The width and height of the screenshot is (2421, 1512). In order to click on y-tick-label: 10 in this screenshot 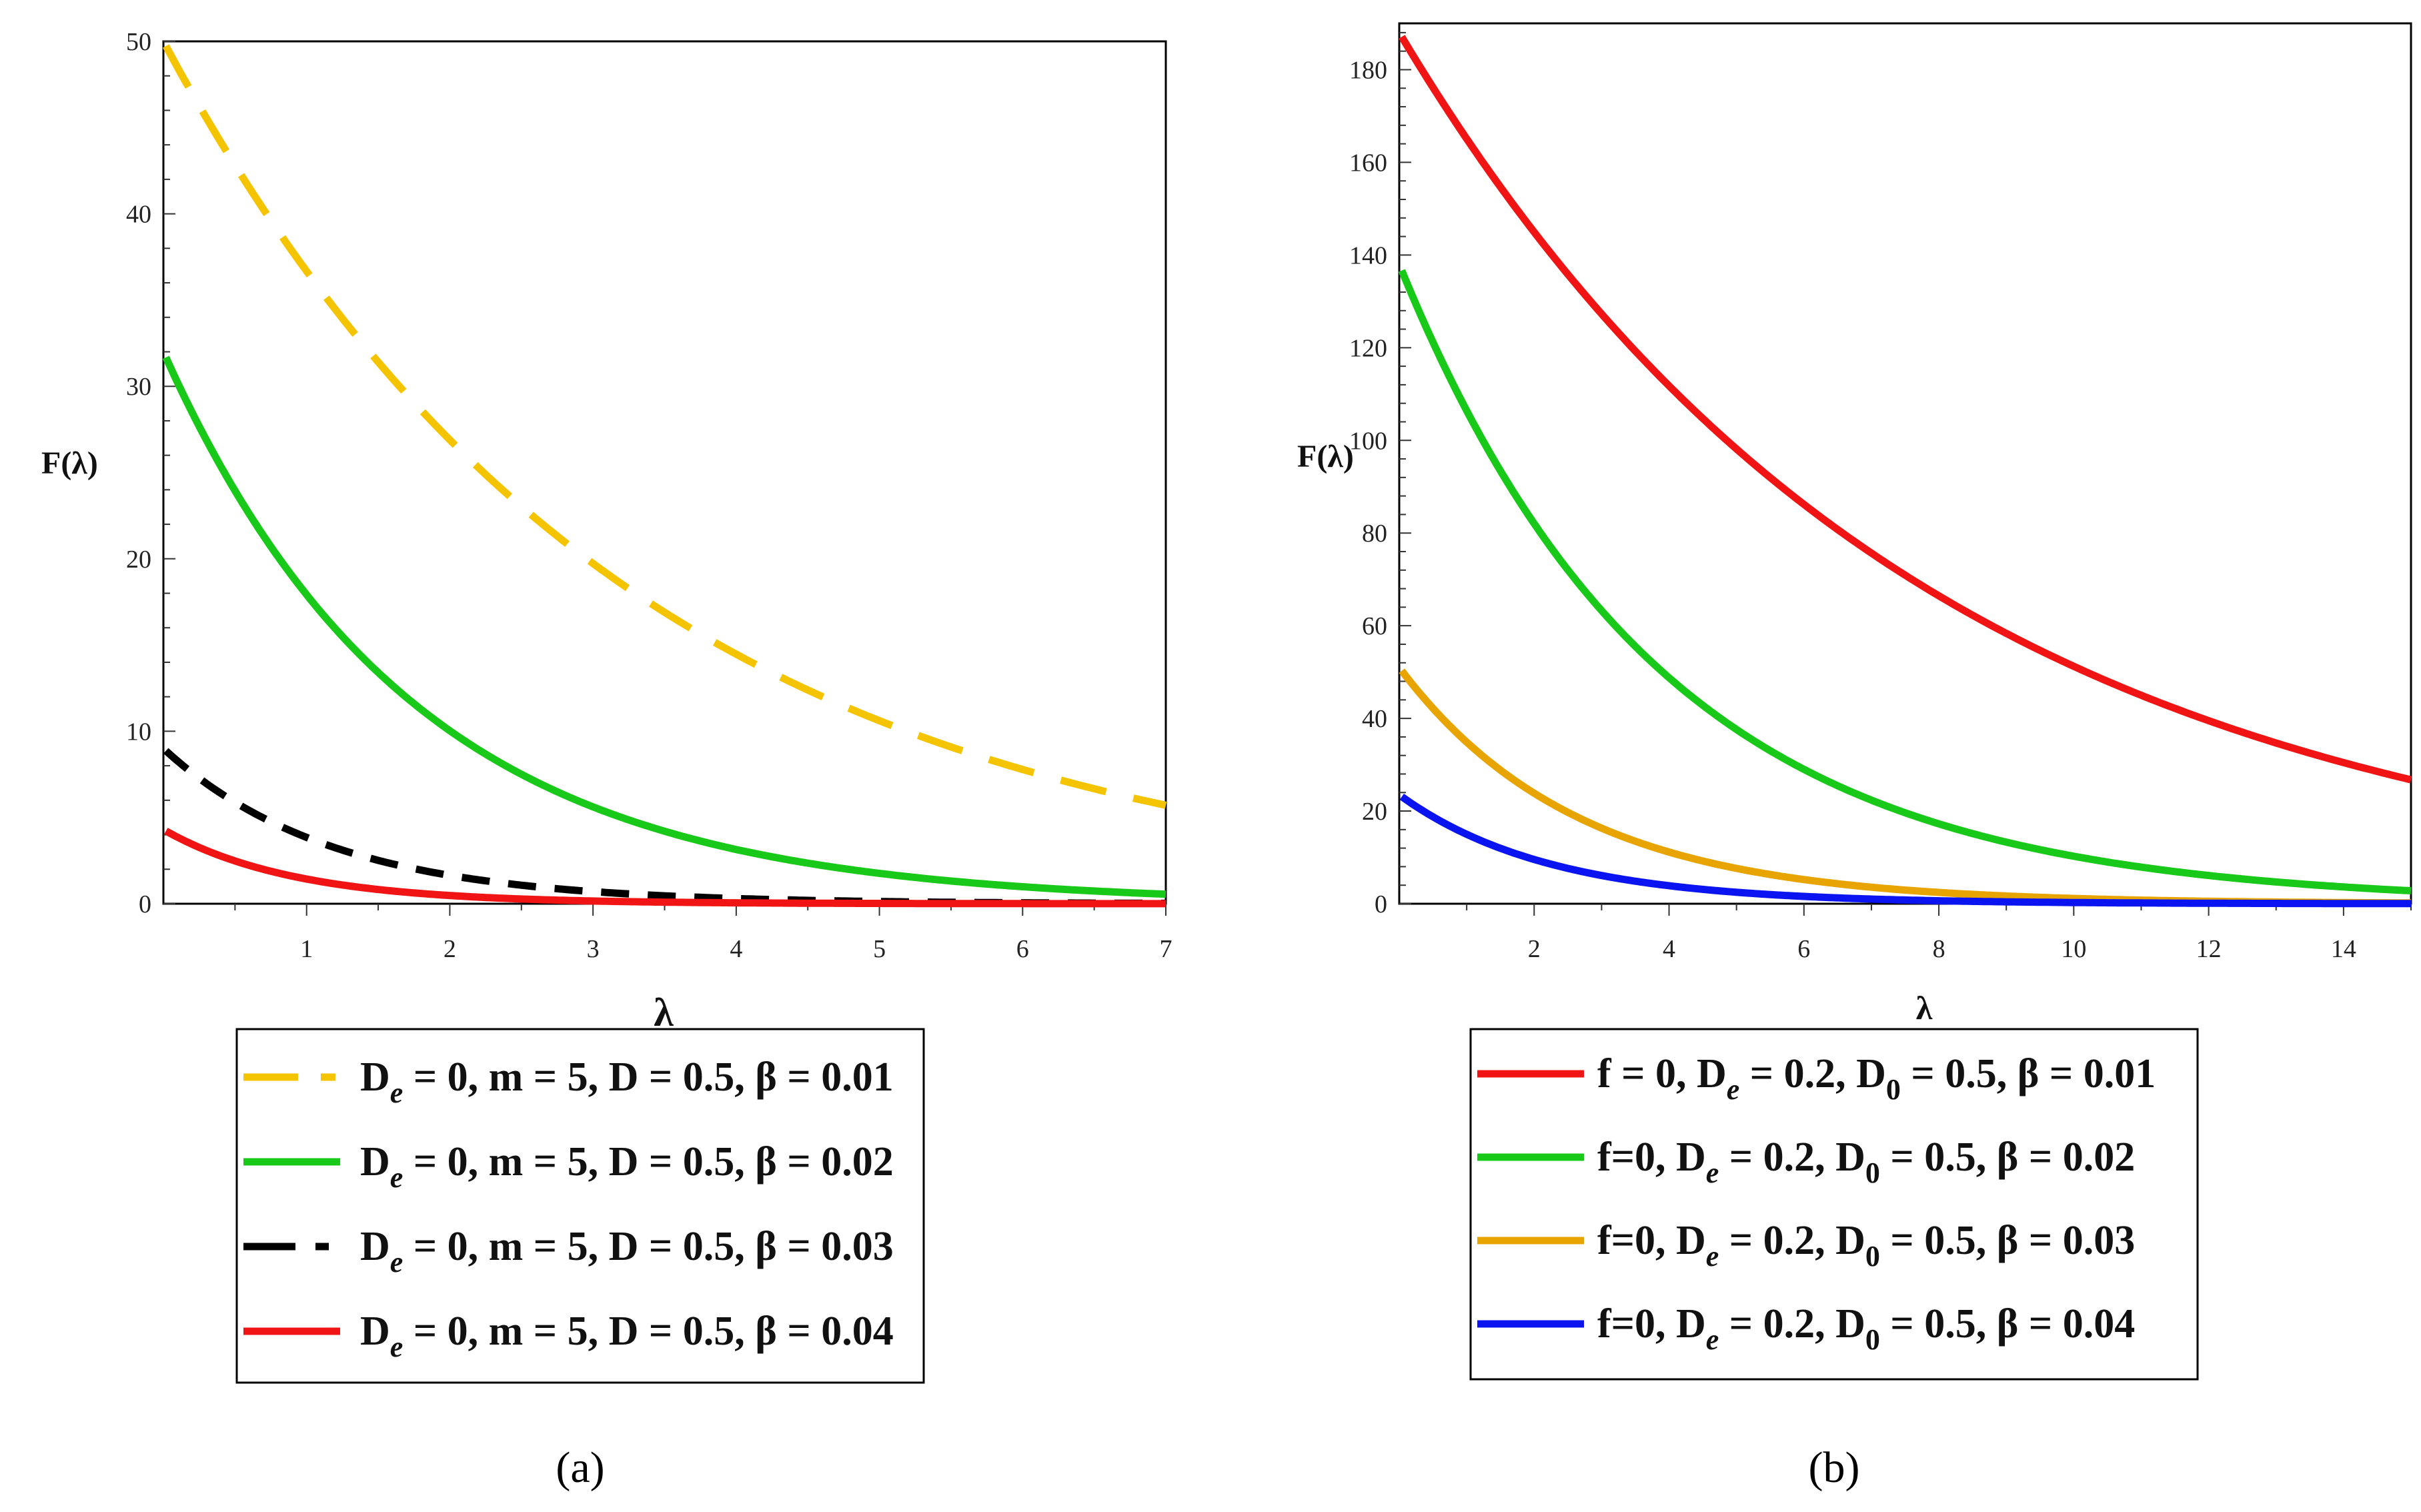, I will do `click(138, 732)`.